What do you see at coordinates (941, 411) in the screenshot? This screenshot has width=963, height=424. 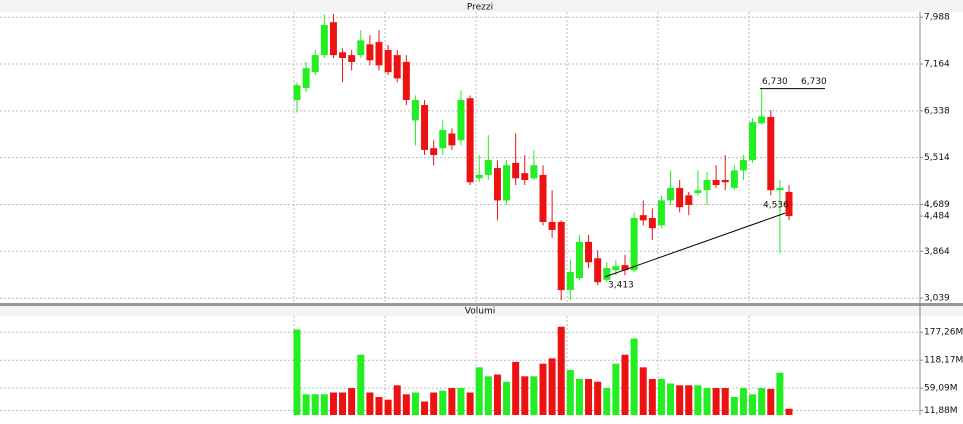 I see `y-tick-label: 11,88M` at bounding box center [941, 411].